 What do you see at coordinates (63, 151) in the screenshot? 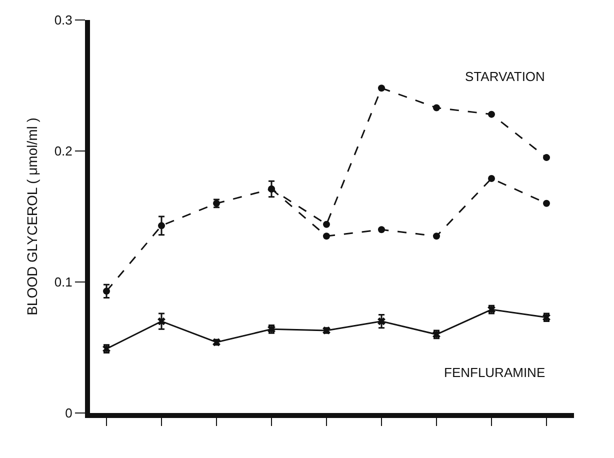
I see `y-tick-label: 0.2` at bounding box center [63, 151].